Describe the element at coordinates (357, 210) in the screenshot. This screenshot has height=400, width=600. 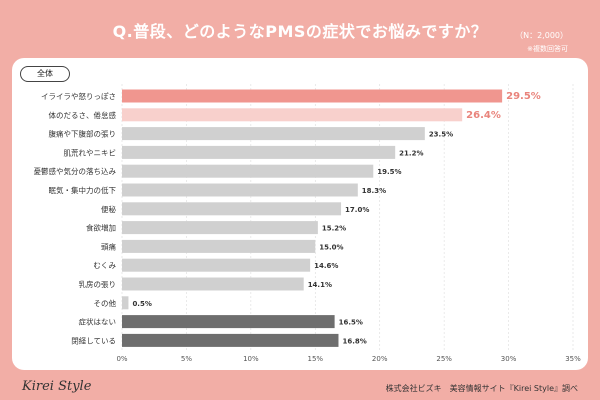
I see `value-label: 17.0%` at that location.